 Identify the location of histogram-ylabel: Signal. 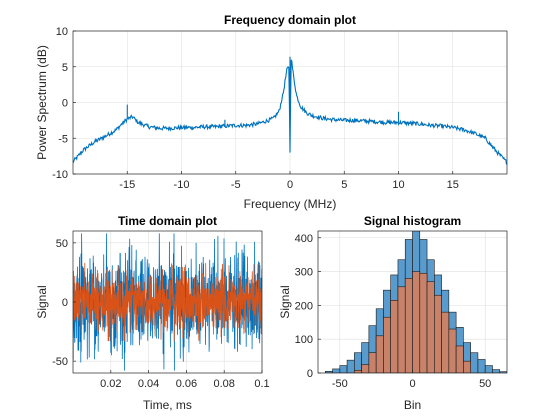
(285, 301).